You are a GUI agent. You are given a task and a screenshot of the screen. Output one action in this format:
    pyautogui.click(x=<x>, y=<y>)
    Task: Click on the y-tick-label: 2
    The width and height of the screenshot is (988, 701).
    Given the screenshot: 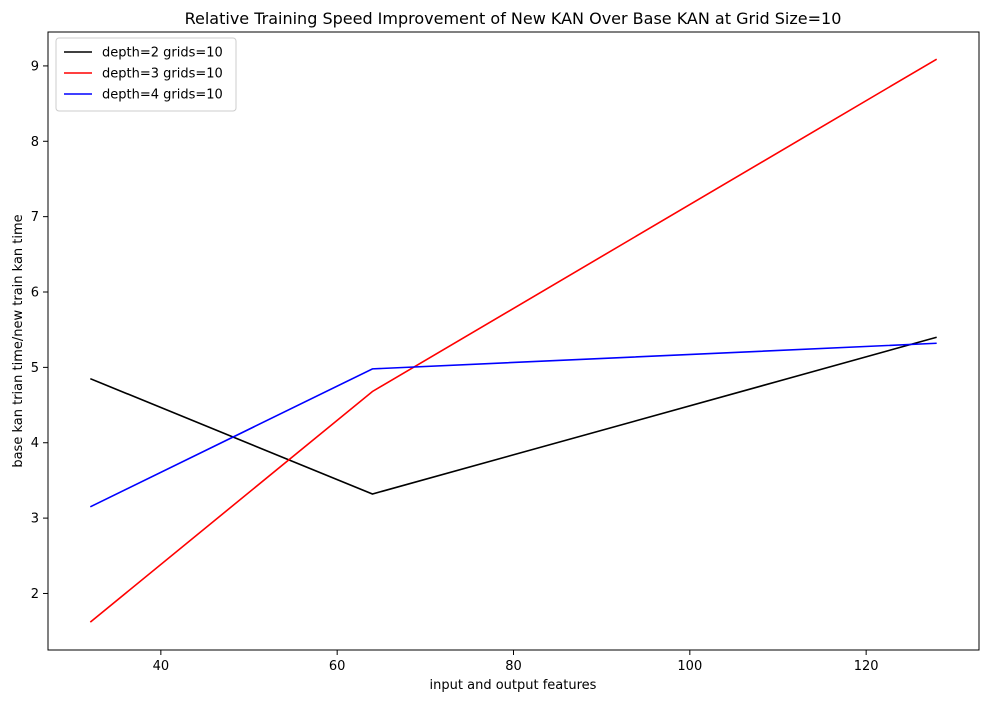 What is the action you would take?
    pyautogui.click(x=35, y=594)
    